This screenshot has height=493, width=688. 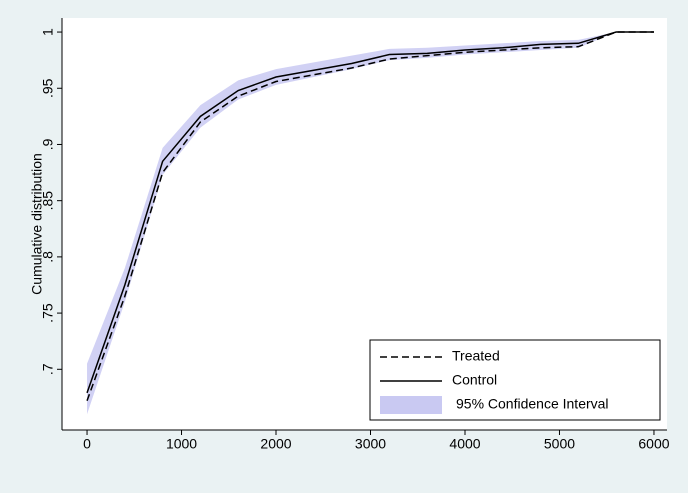 What do you see at coordinates (87, 444) in the screenshot?
I see `x-tick-label: 0` at bounding box center [87, 444].